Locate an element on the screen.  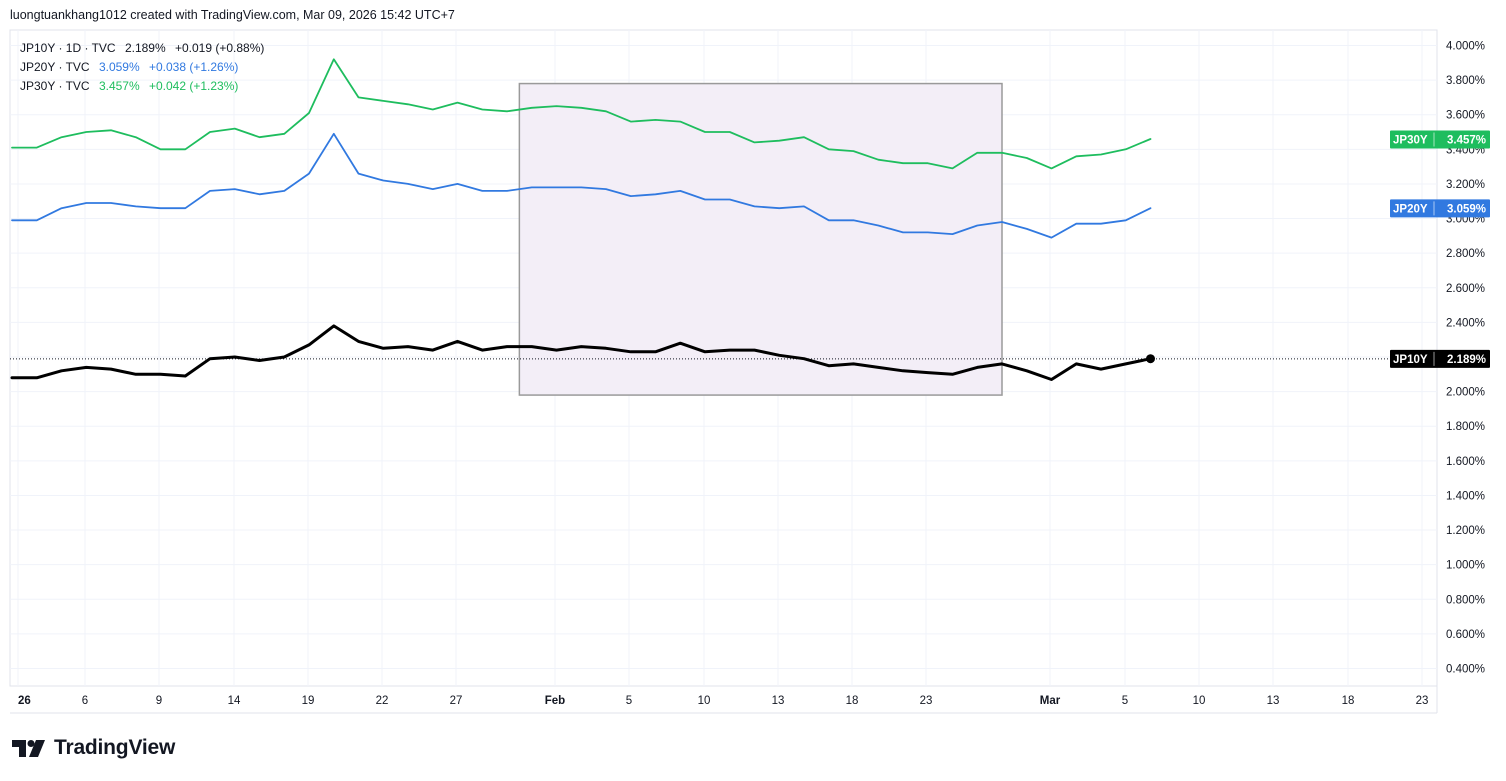
price-tag-jp30y is located at coordinates (1440, 139).